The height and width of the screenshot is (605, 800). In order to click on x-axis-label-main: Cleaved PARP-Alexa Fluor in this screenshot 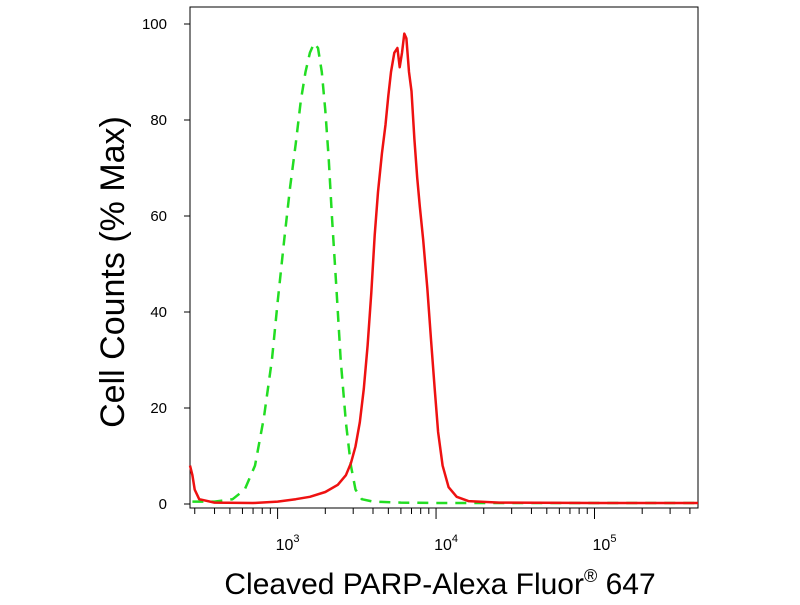, I will do `click(404, 584)`.